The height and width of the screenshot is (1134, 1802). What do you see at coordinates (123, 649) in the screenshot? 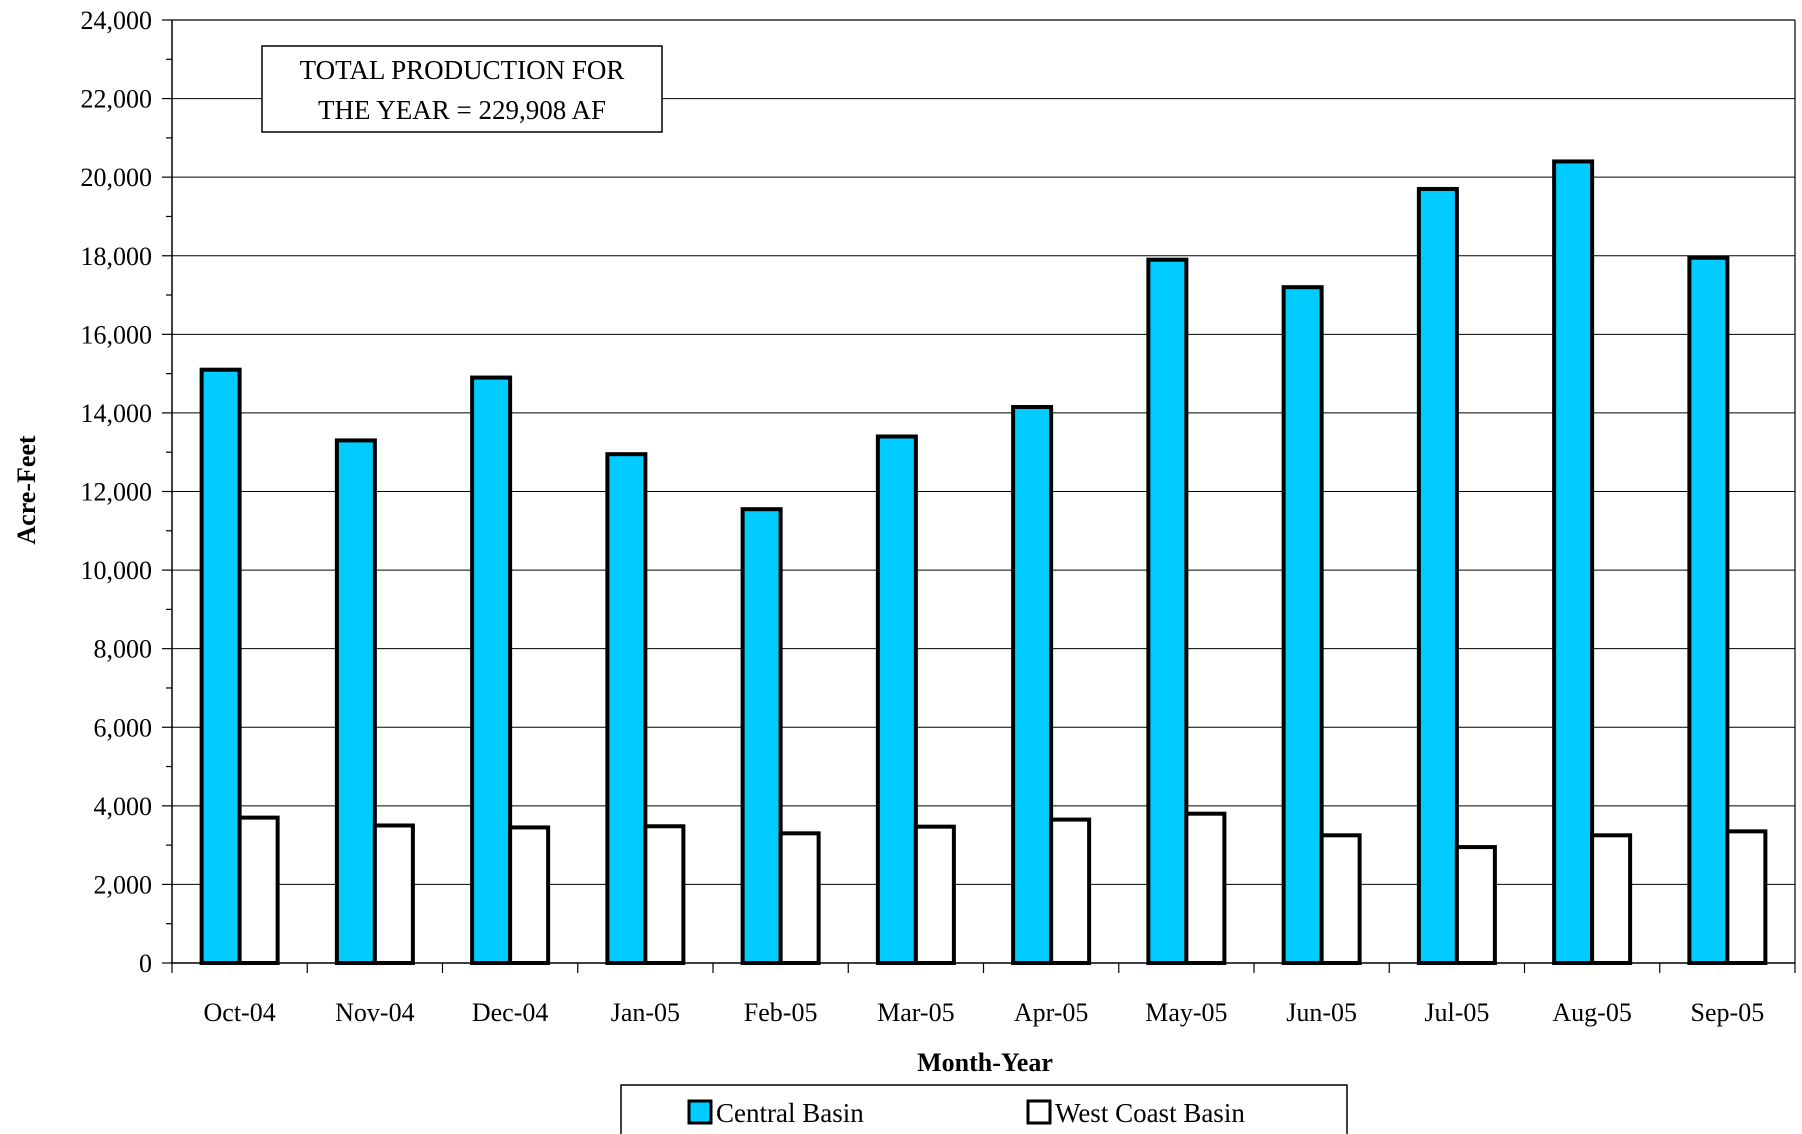
I see `y-tick-label: 8,000` at bounding box center [123, 649].